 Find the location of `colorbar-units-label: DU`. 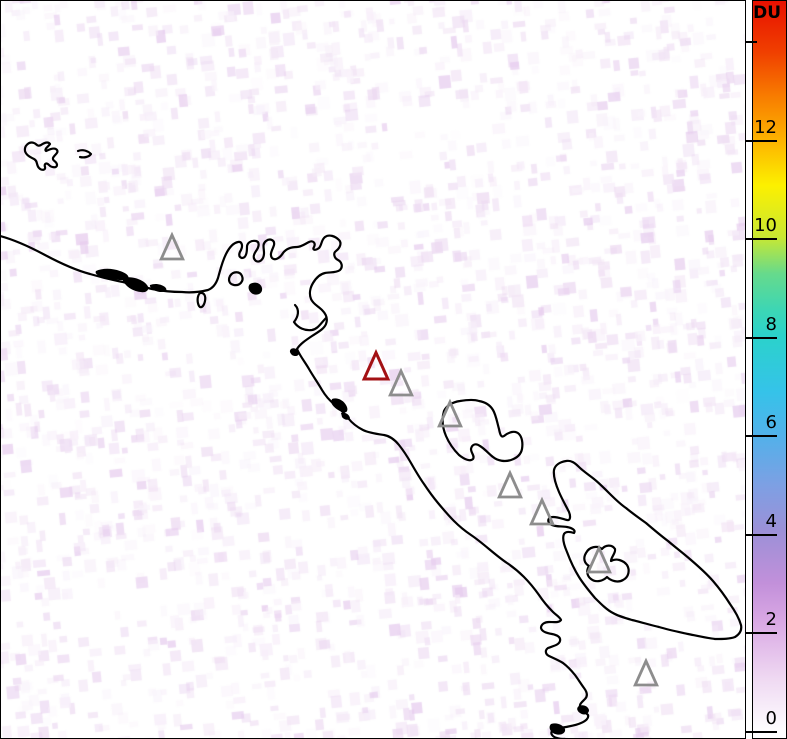

colorbar-units-label: DU is located at coordinates (767, 13).